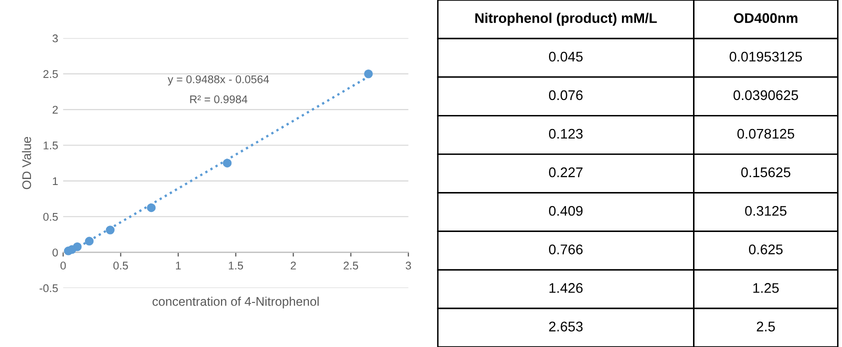  I want to click on x-axis-title: concentration of 4-Nitrophenol, so click(235, 302).